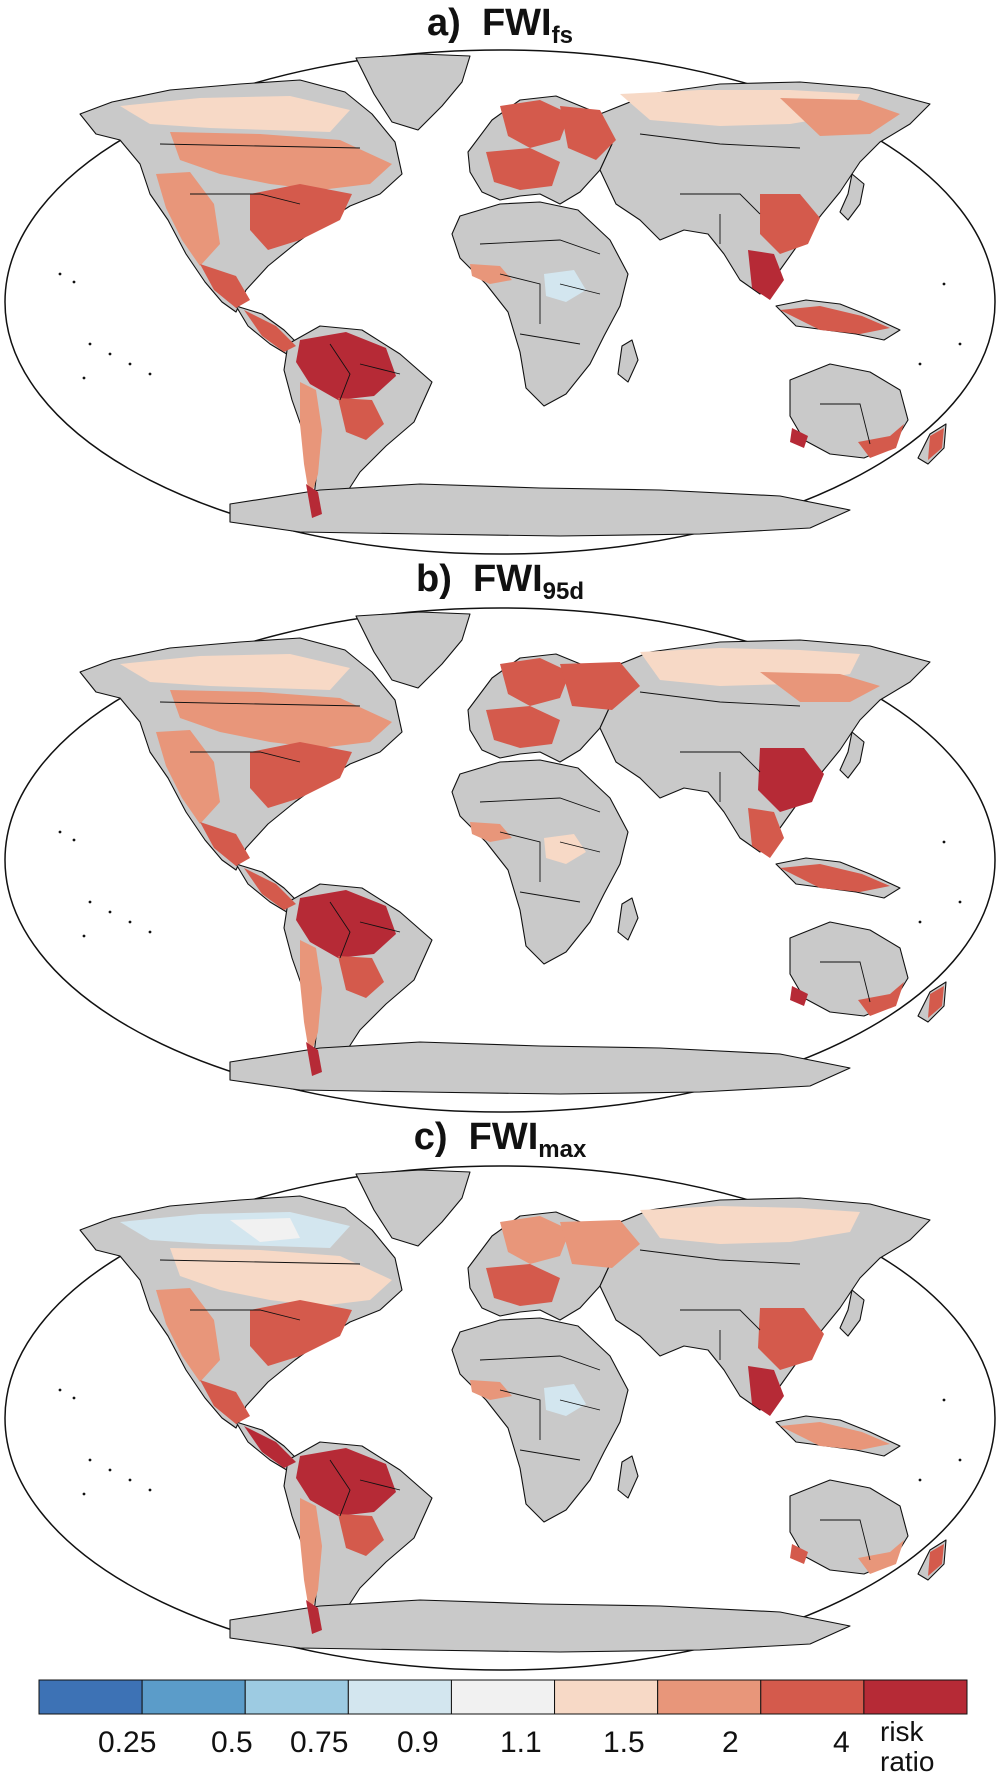  I want to click on risk-region-us-east, so click(301, 1333).